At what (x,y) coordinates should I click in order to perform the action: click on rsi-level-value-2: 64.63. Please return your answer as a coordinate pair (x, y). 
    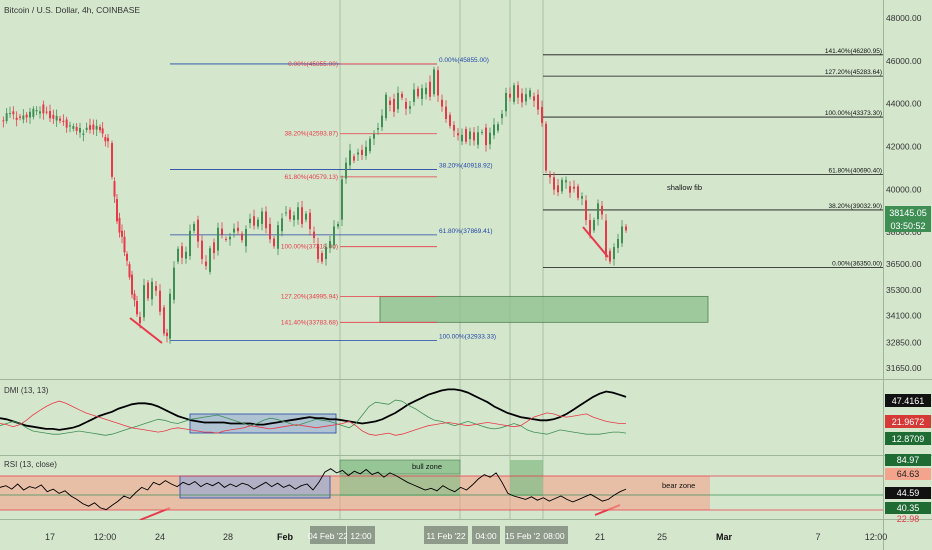
    Looking at the image, I should click on (908, 474).